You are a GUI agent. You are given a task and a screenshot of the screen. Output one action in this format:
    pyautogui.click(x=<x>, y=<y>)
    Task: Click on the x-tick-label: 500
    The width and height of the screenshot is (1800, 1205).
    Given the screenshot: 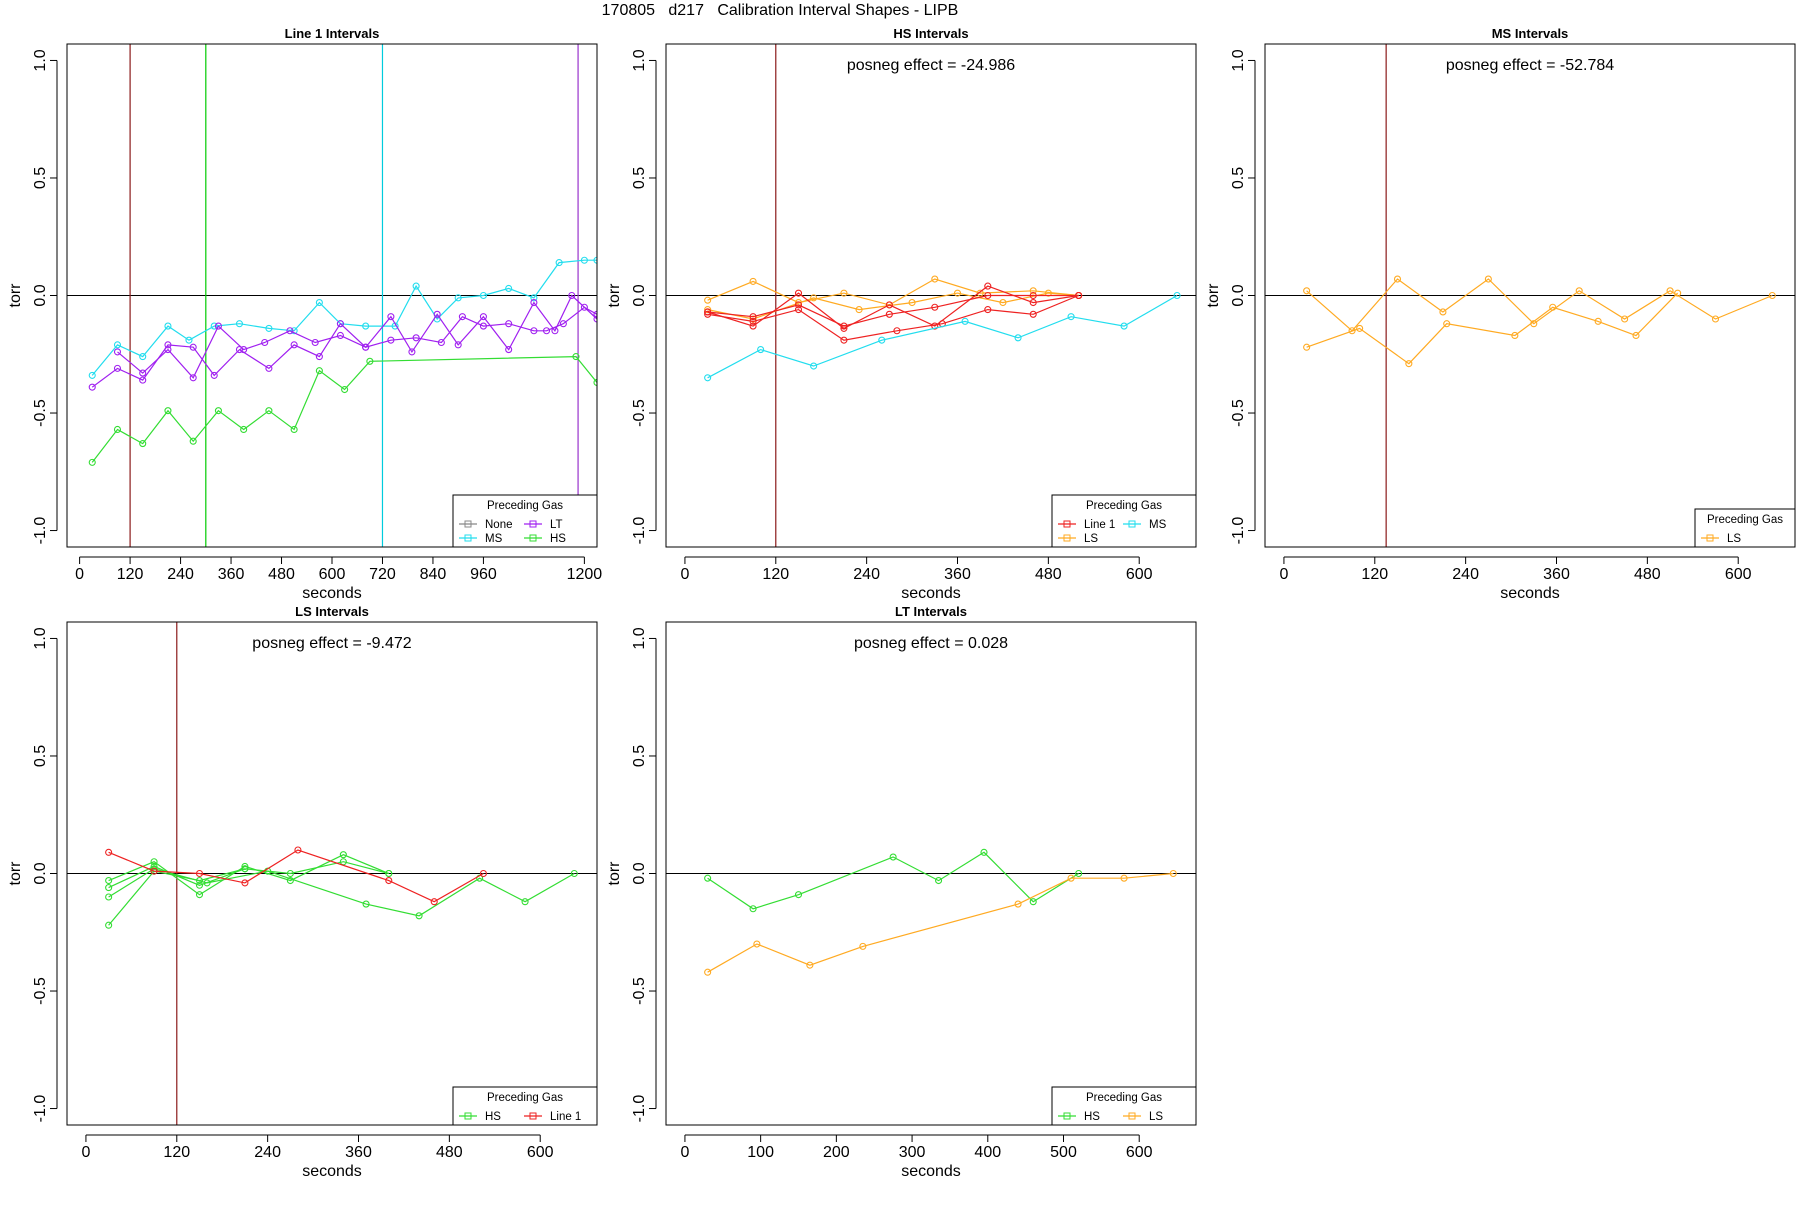 What is the action you would take?
    pyautogui.click(x=1063, y=1152)
    